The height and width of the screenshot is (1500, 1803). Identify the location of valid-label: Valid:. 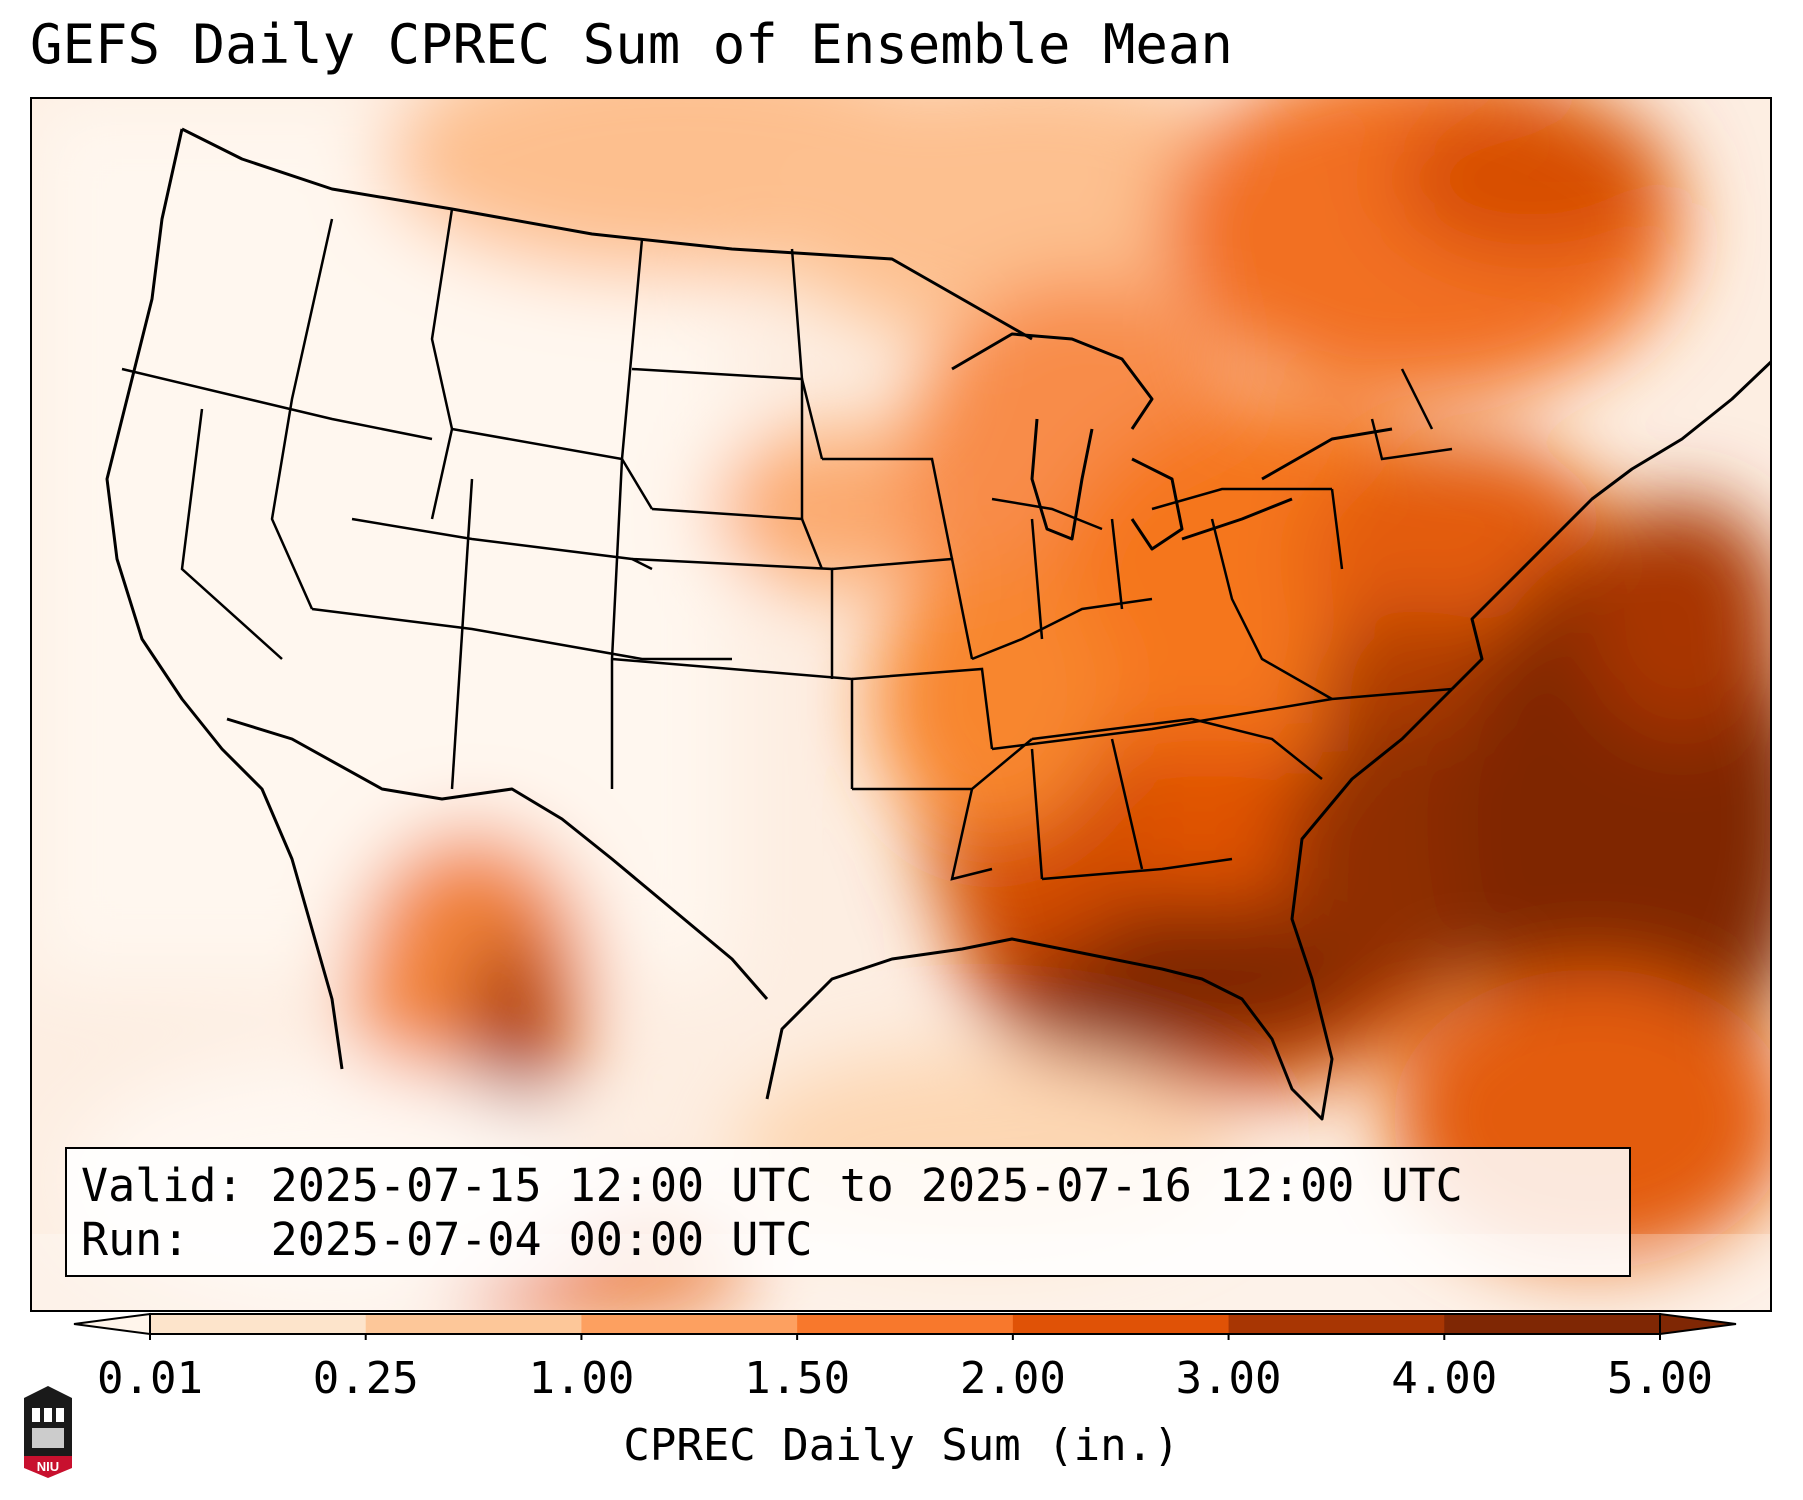
(162, 1185).